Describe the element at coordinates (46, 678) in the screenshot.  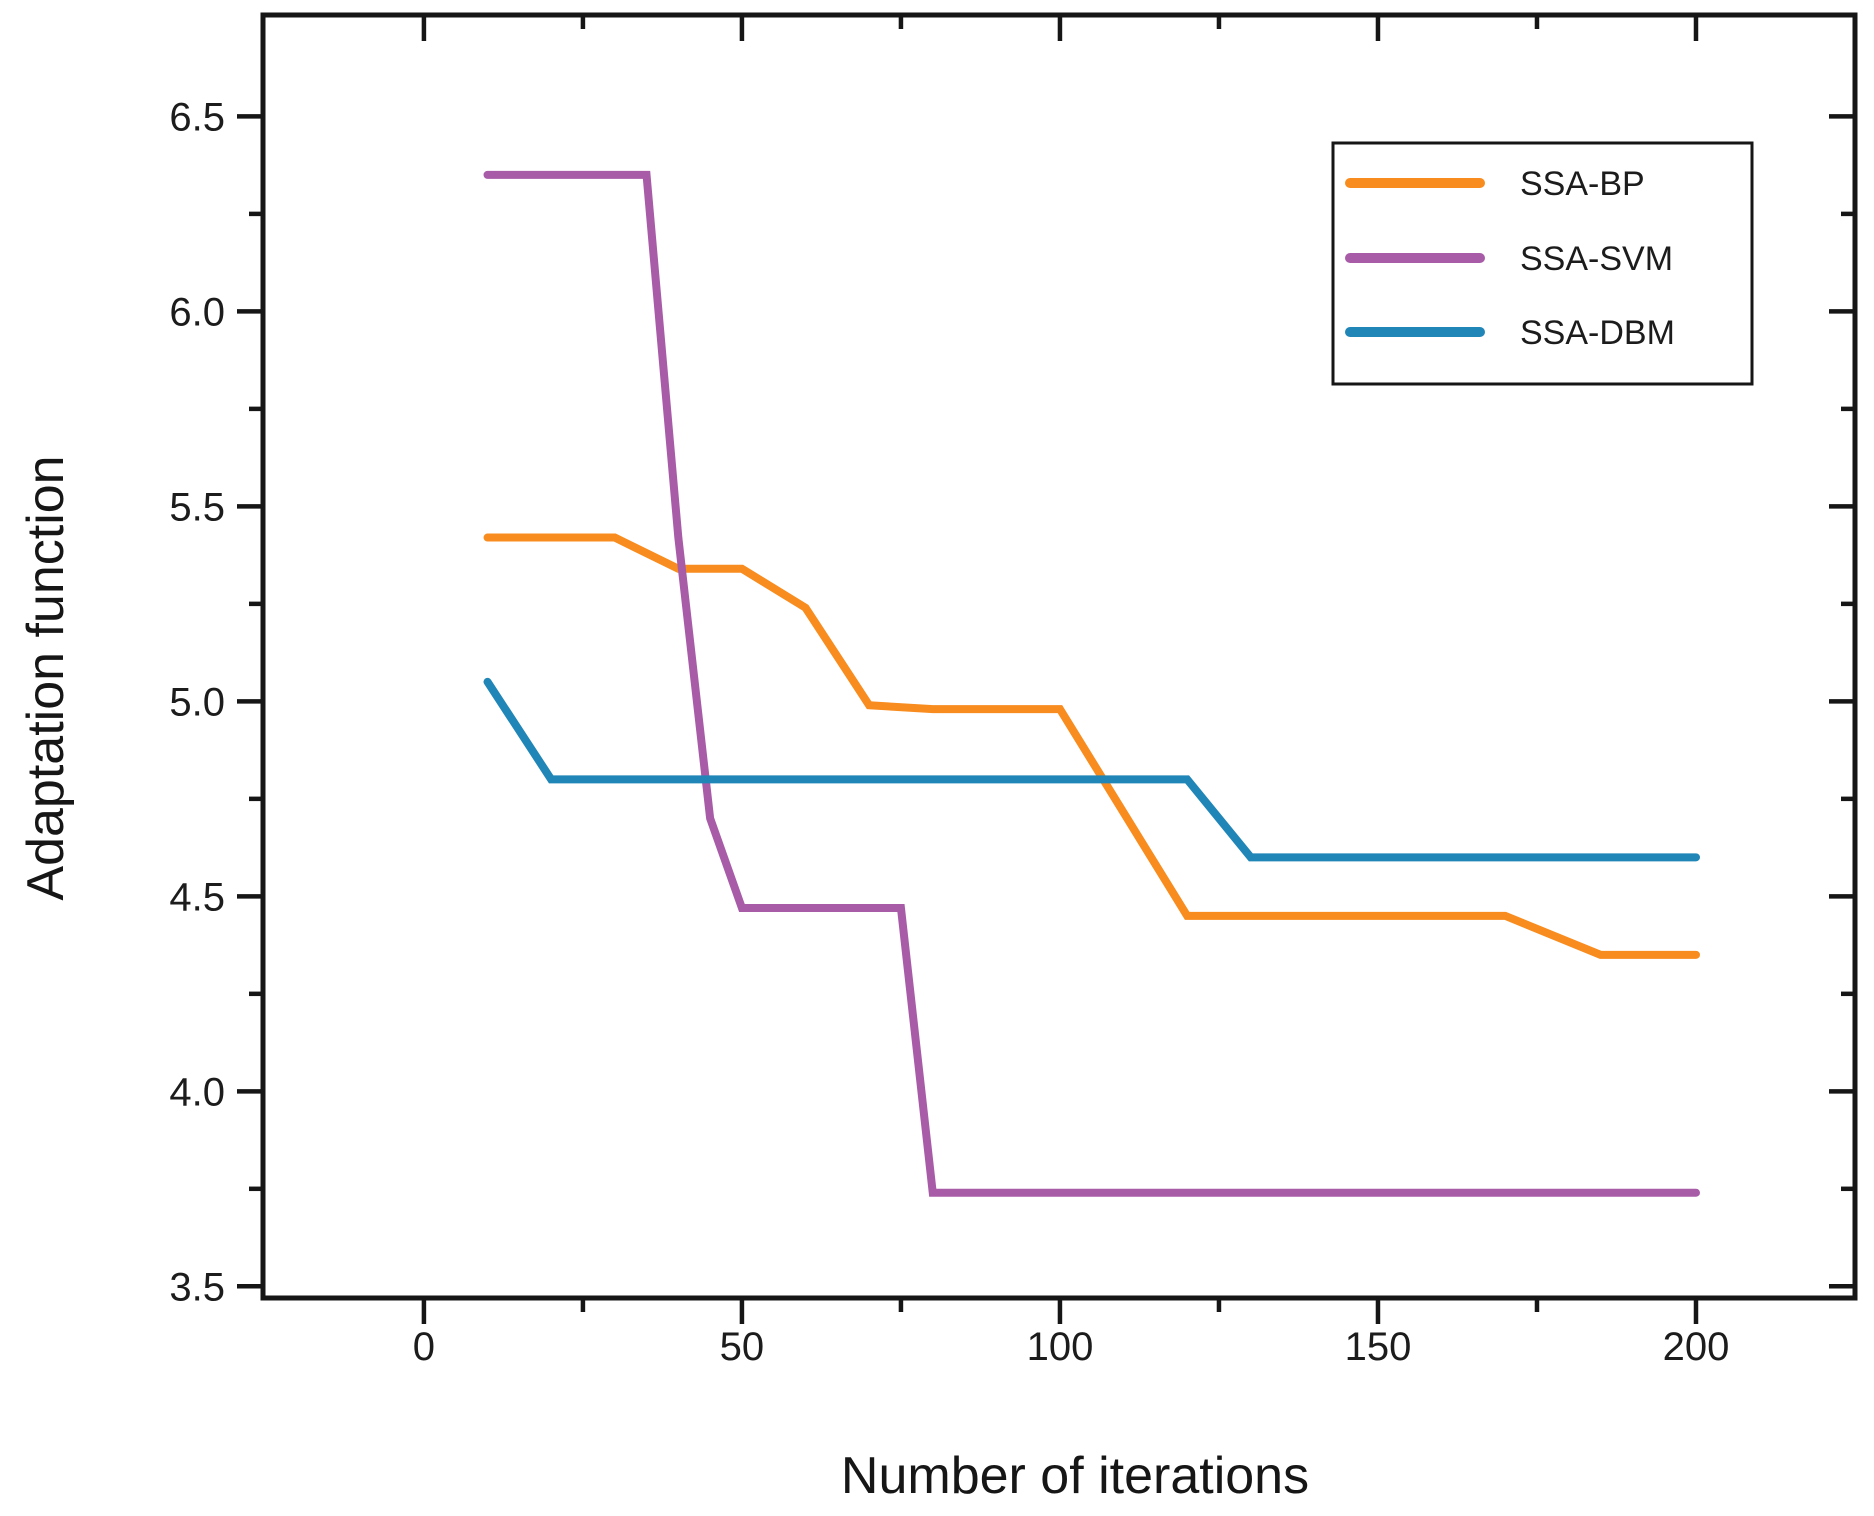
I see `y-axis-title: Adaptation function` at that location.